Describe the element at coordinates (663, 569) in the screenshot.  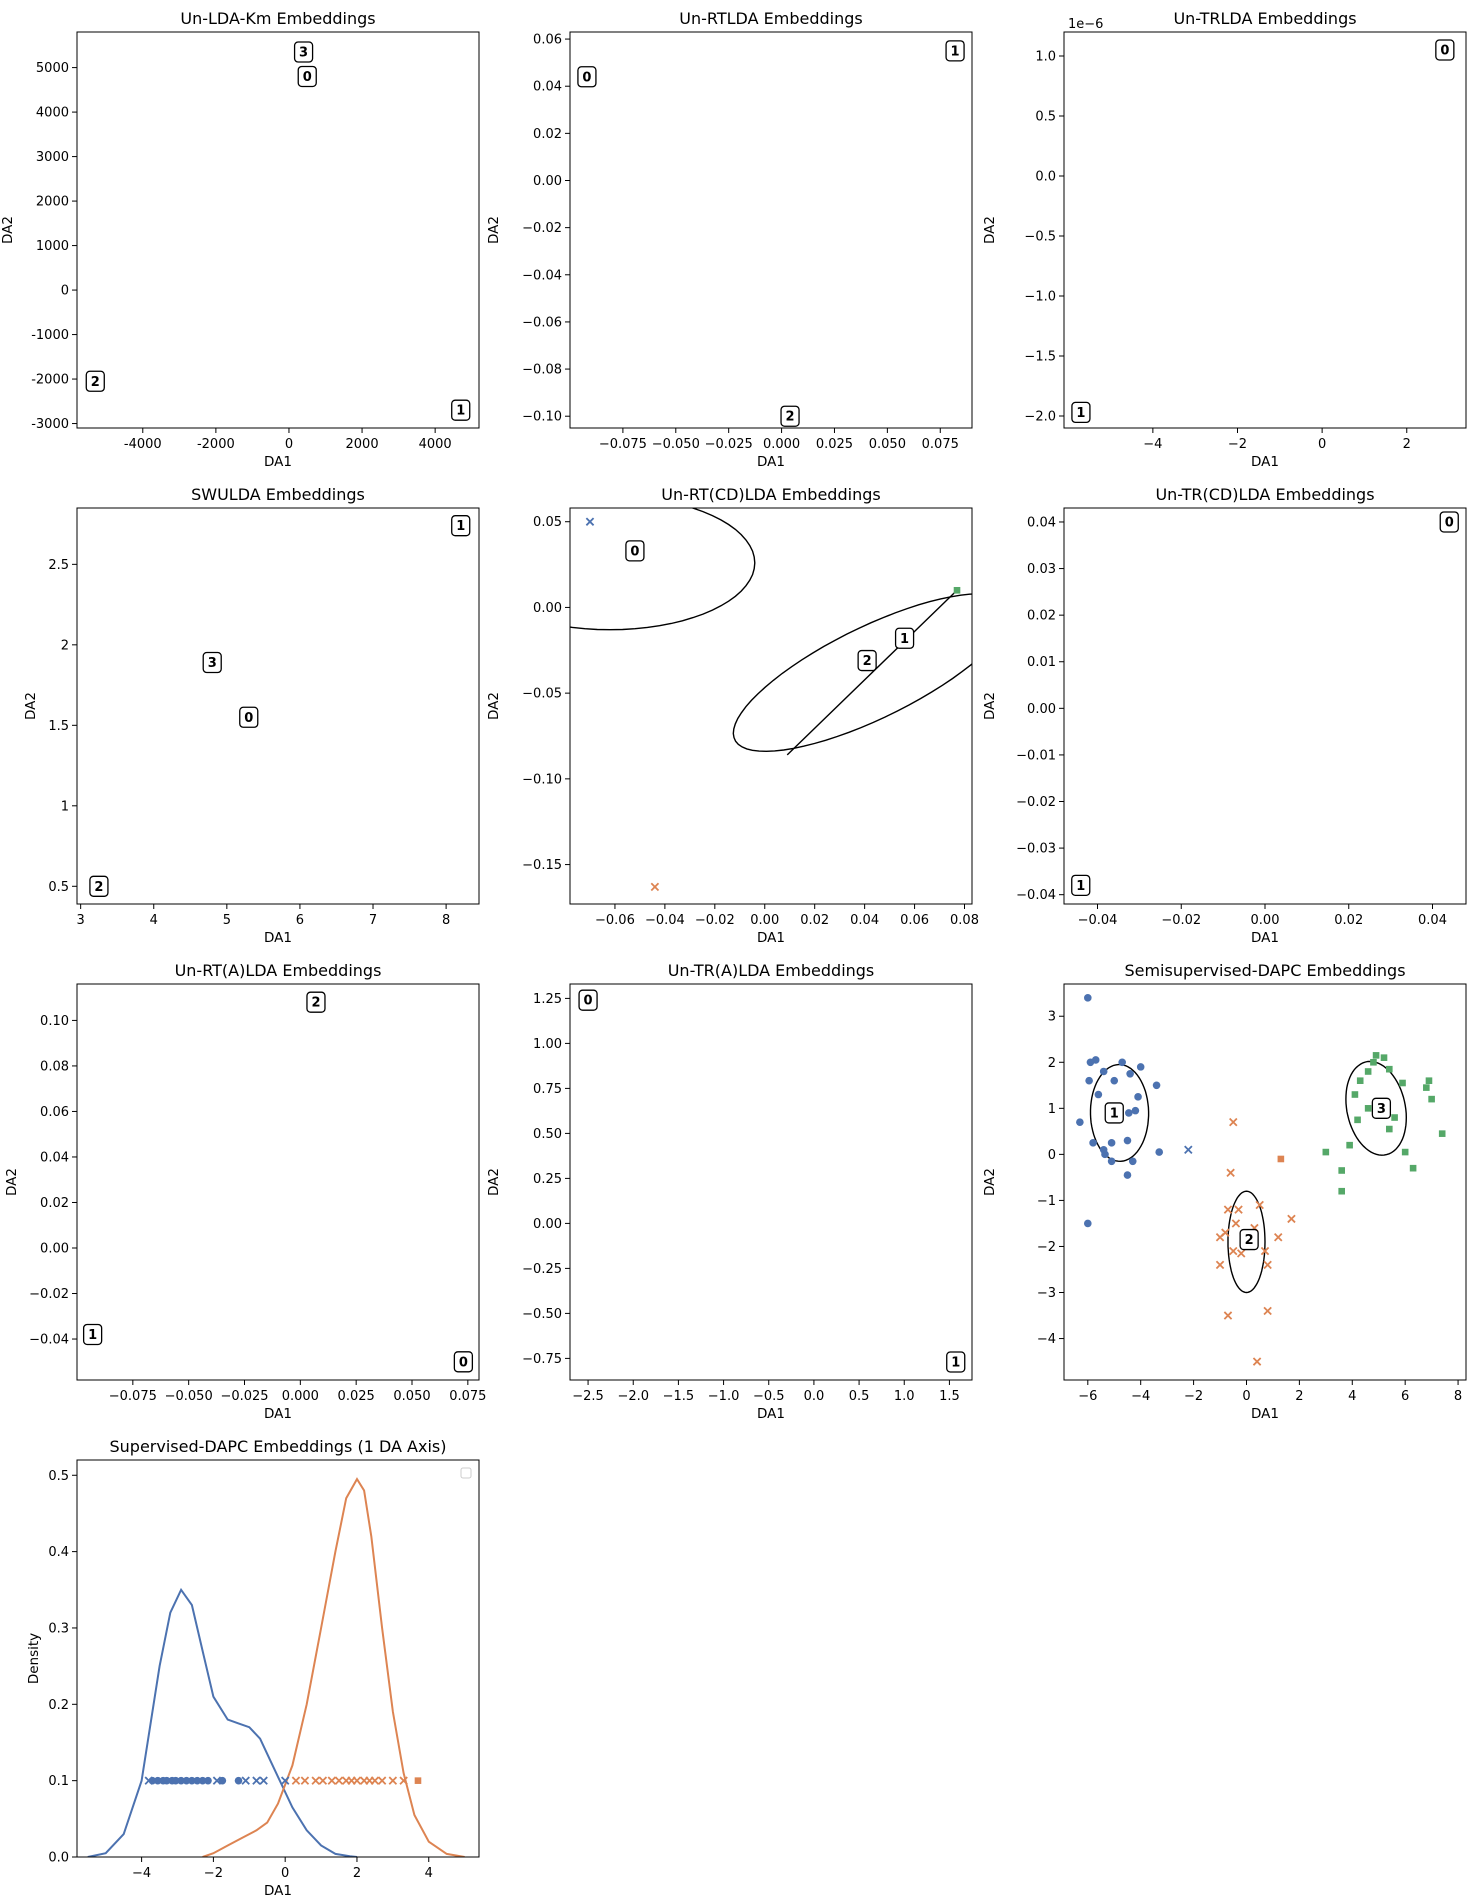
I see `cluster-ellipse` at that location.